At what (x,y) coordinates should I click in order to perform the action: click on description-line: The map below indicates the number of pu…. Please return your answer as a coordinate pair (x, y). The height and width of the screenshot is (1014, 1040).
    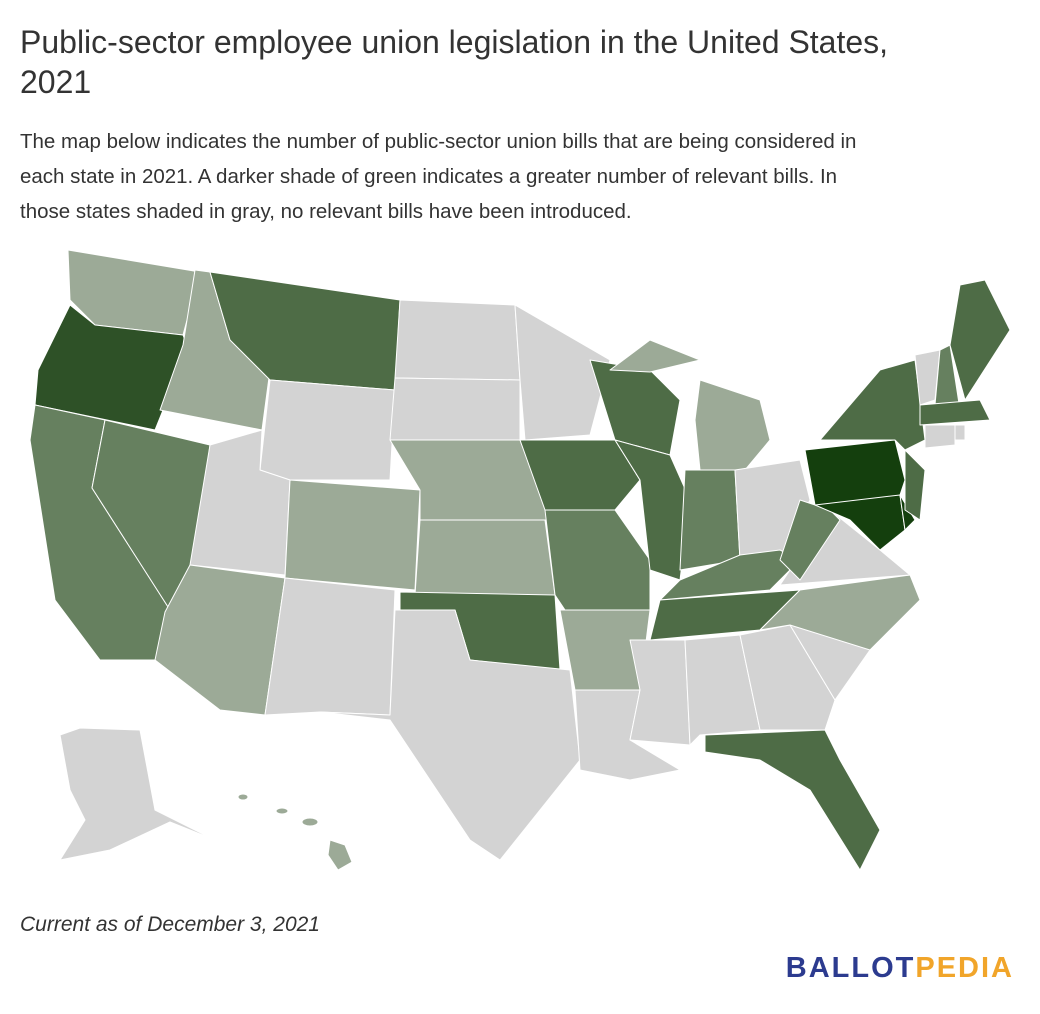
    Looking at the image, I should click on (438, 141).